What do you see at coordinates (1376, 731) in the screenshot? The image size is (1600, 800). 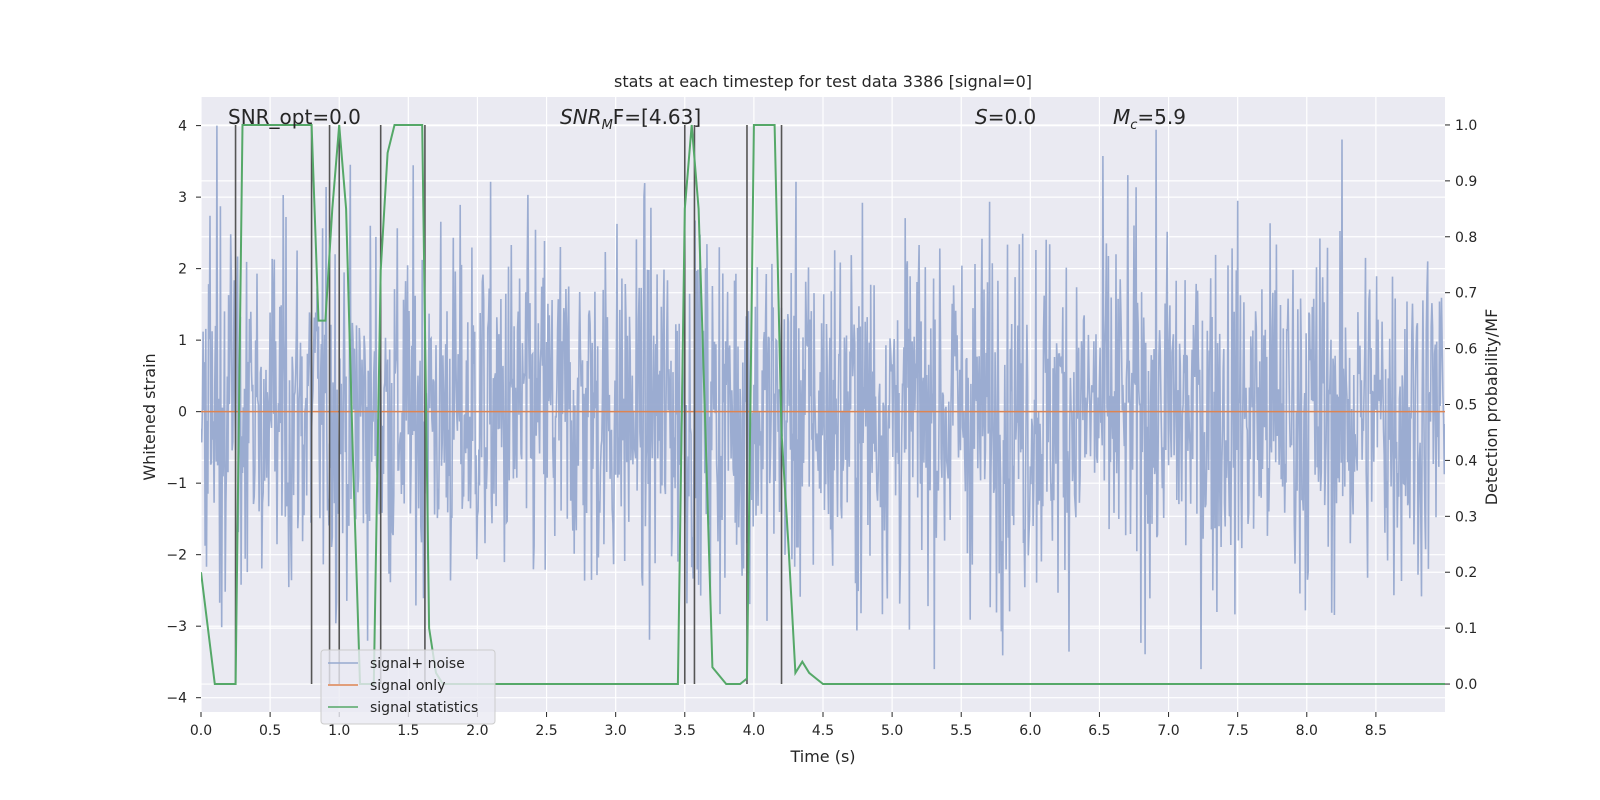 I see `x-tick-label: 8.5` at bounding box center [1376, 731].